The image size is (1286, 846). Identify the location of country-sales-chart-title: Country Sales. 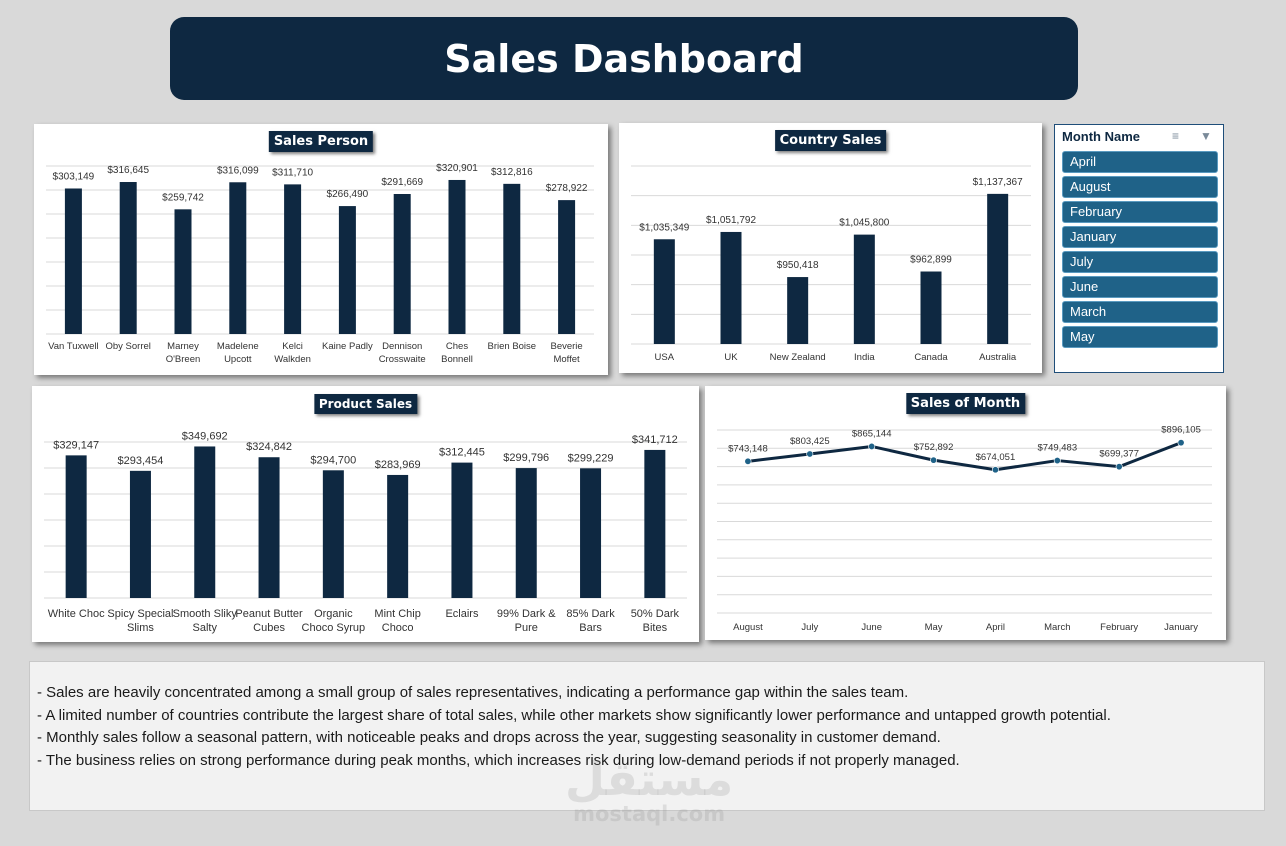
(830, 140).